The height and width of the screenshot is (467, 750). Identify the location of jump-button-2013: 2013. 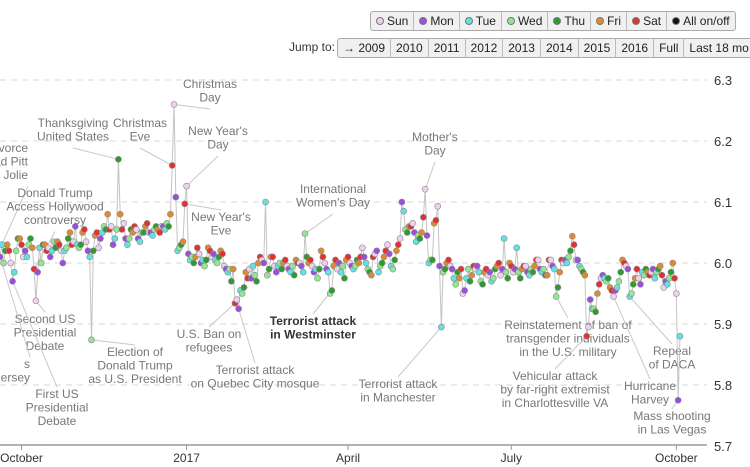
(522, 48).